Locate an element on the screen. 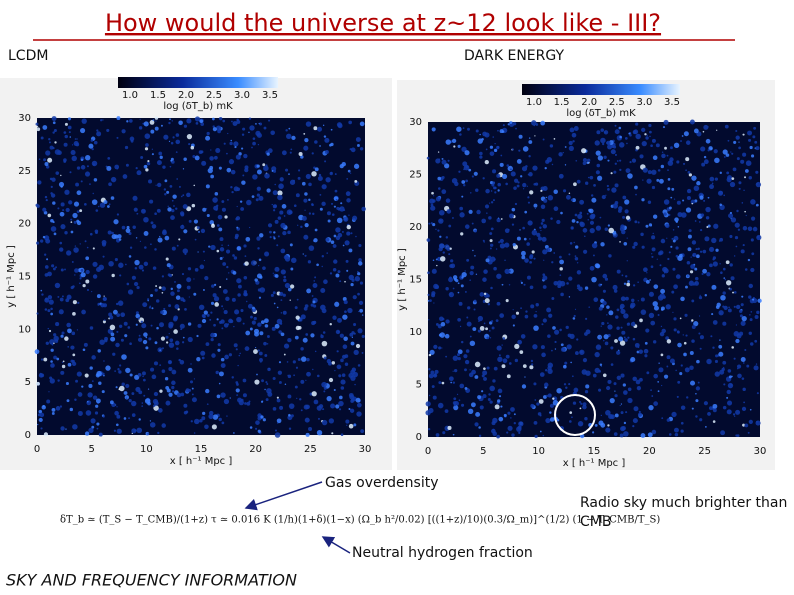 This screenshot has width=794, height=595. y-tick-label: 10 is located at coordinates (415, 332).